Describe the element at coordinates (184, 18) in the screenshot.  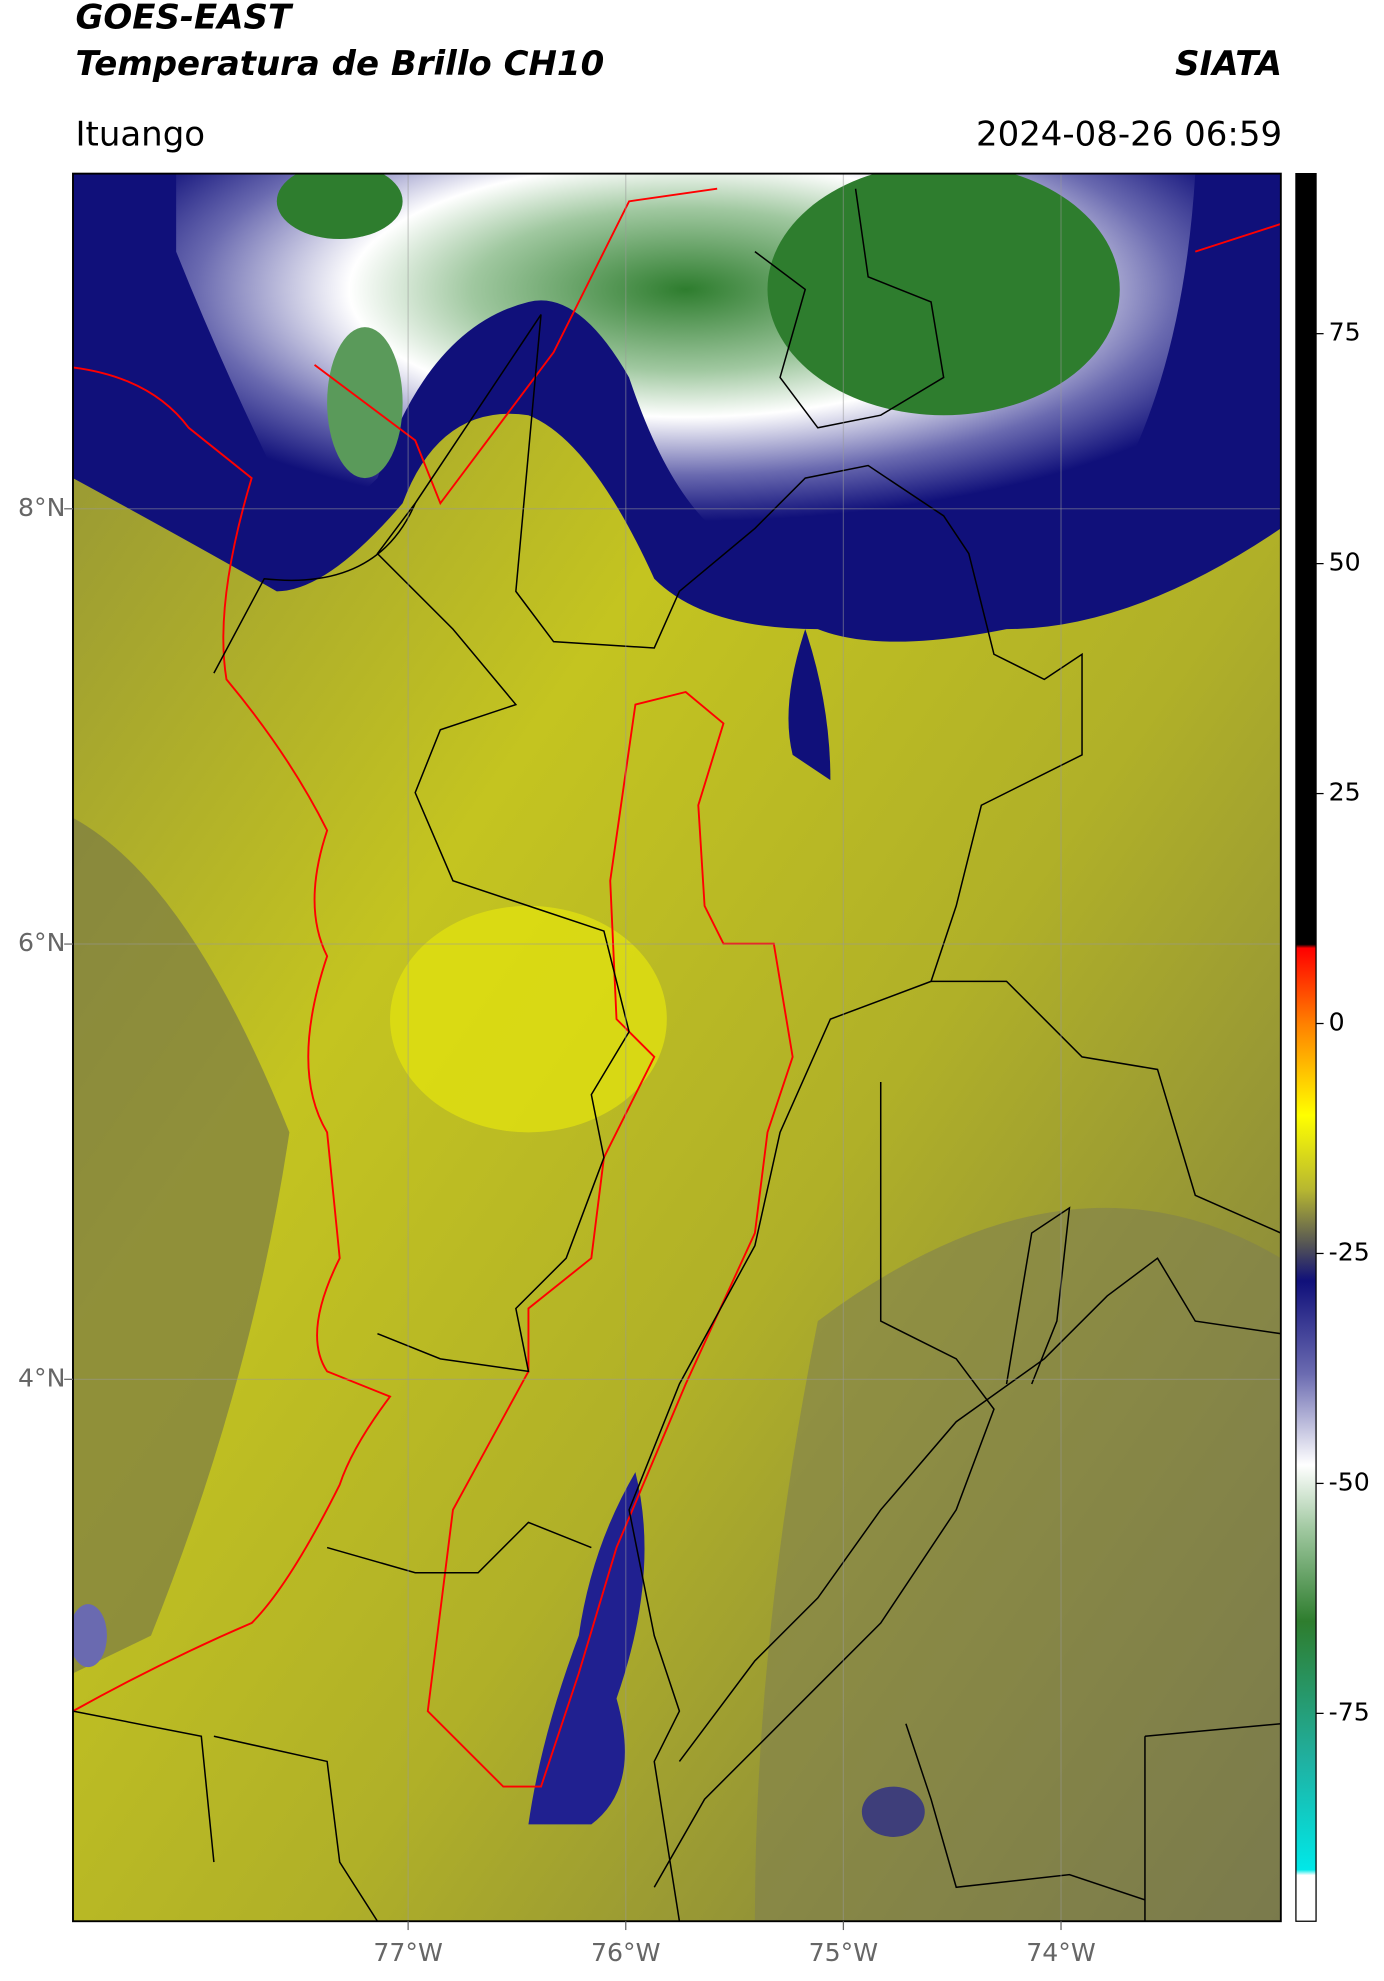
I see `title: GOES-EAST` at that location.